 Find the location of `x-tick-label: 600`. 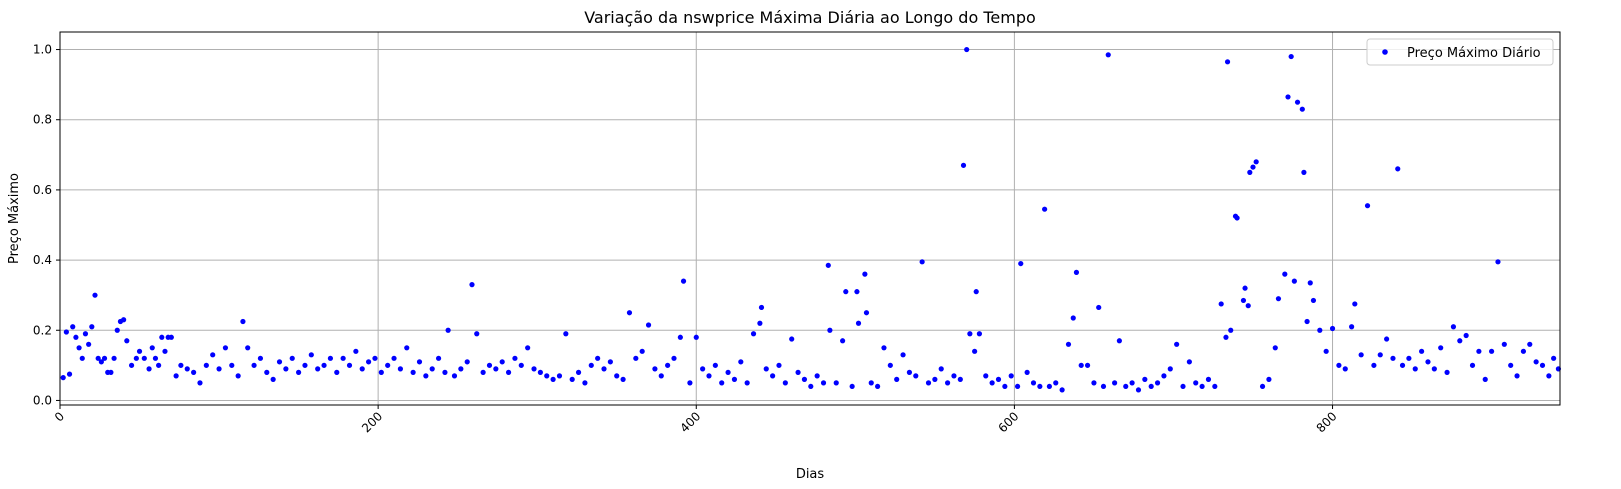

x-tick-label: 600 is located at coordinates (1008, 422).